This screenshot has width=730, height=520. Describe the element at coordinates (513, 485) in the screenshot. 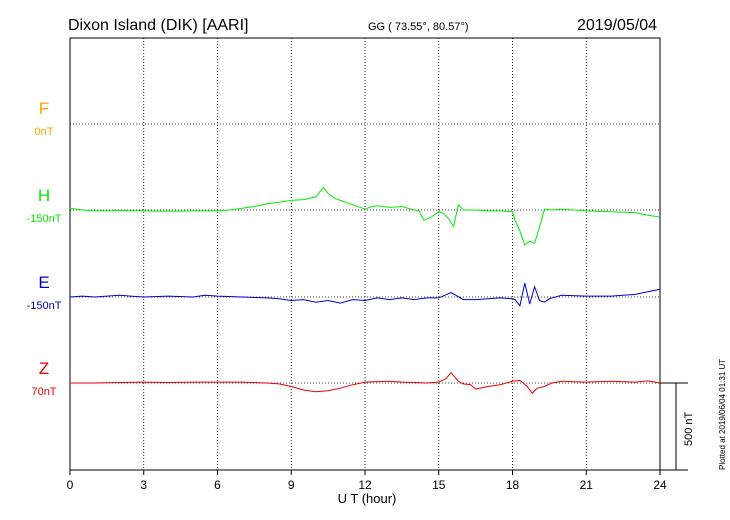

I see `x-tick-label: 18` at that location.